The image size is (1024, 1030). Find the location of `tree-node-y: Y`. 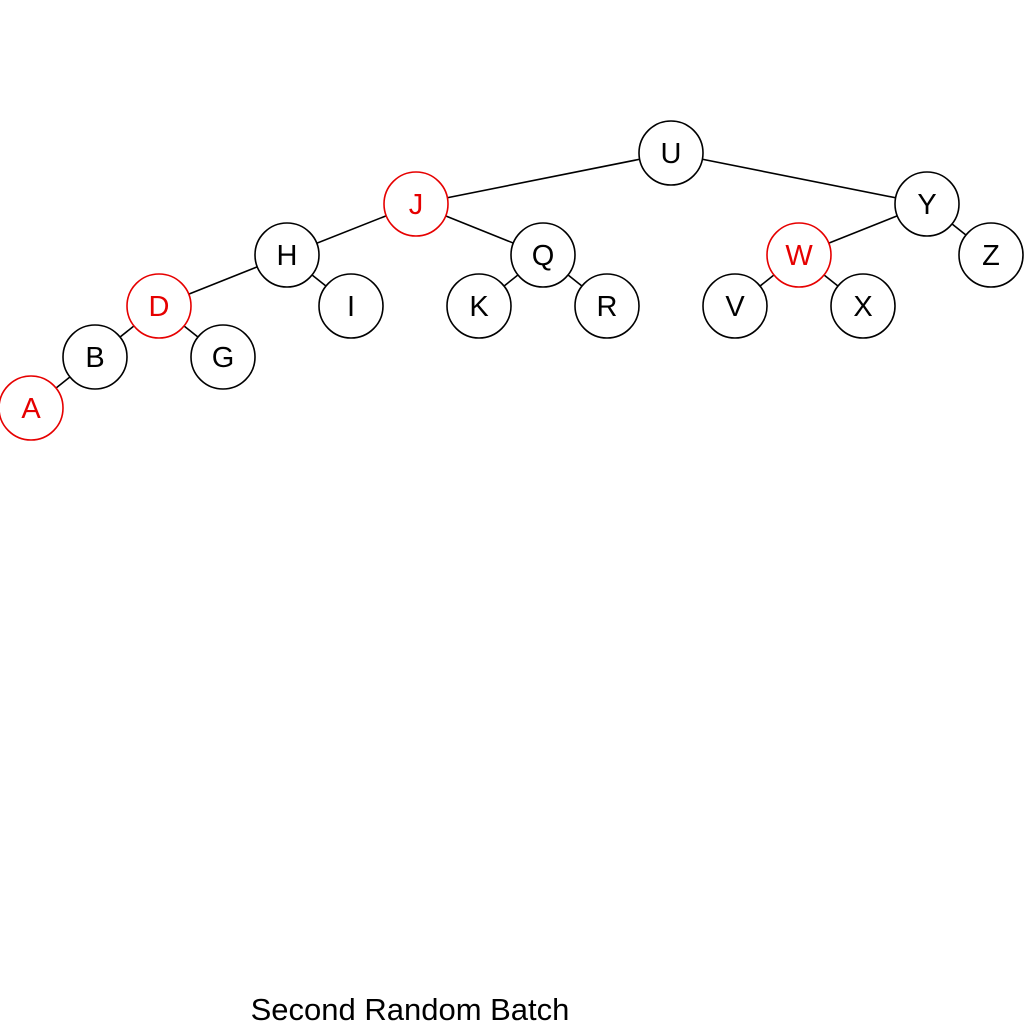

tree-node-y: Y is located at coordinates (927, 204).